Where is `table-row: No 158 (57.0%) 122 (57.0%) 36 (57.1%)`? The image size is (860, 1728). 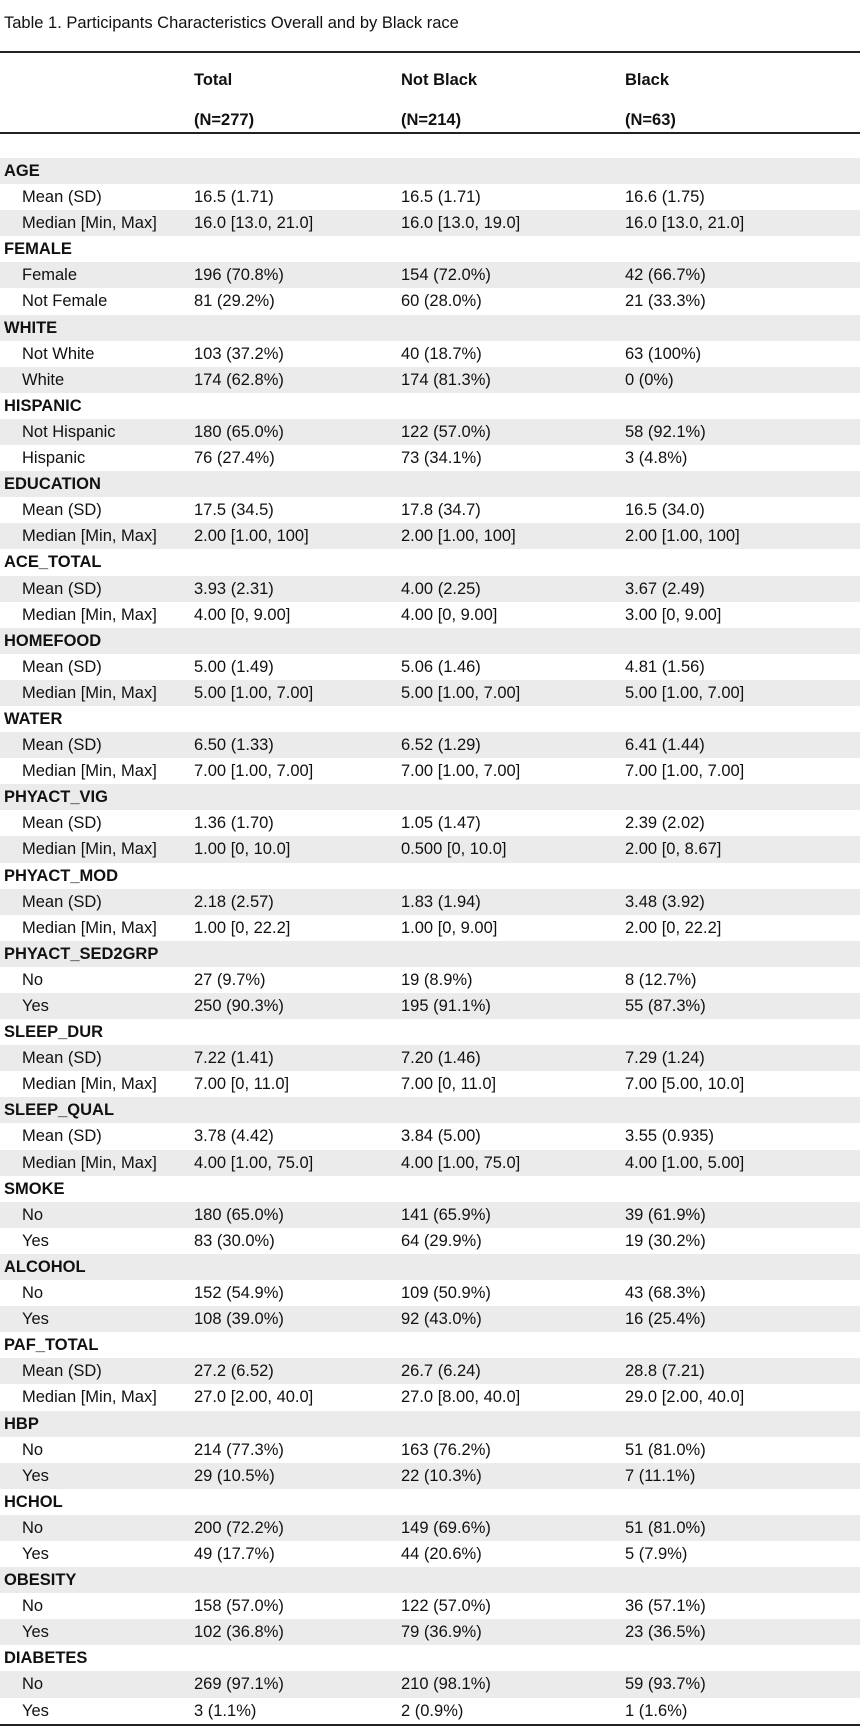 table-row: No 158 (57.0%) 122 (57.0%) 36 (57.1%) is located at coordinates (430, 1606).